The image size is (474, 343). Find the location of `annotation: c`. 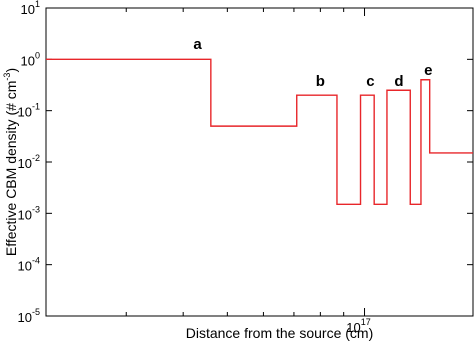

annotation: c is located at coordinates (370, 81).